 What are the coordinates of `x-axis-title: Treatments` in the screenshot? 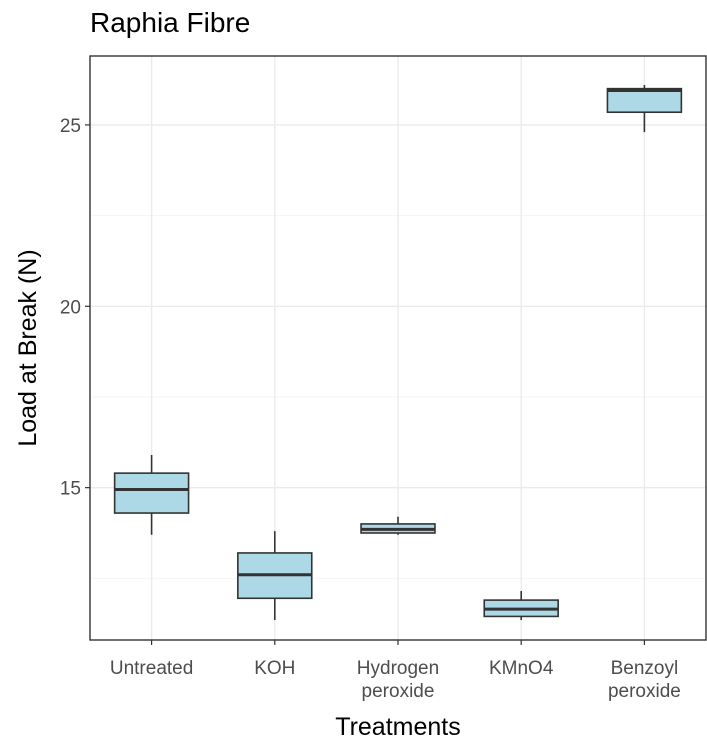 It's located at (398, 726).